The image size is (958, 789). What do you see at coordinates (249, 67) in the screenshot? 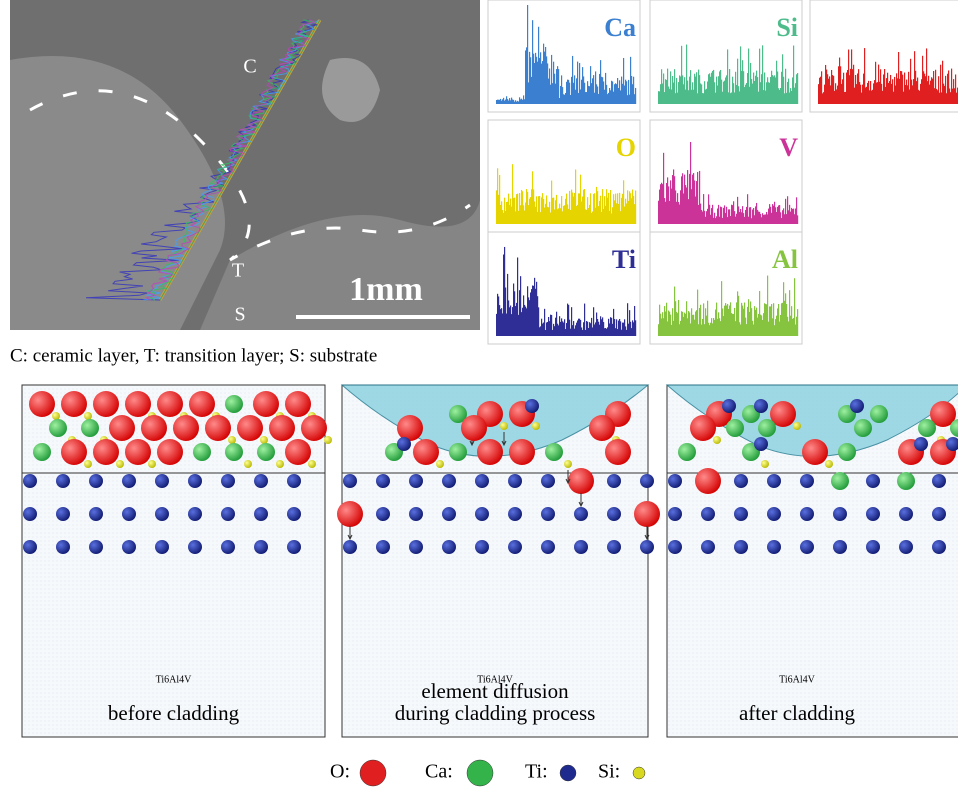
I see `sem-label: C` at bounding box center [249, 67].